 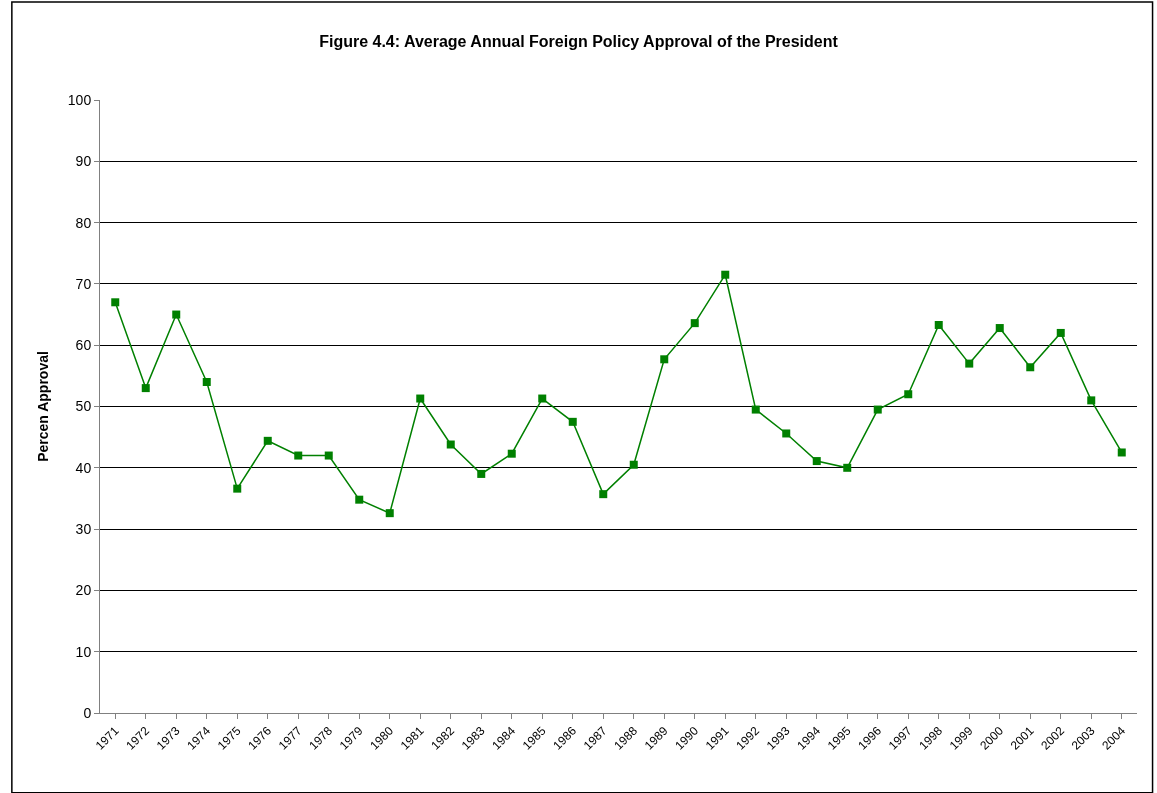 What do you see at coordinates (83, 651) in the screenshot?
I see `y-tick-label: 10` at bounding box center [83, 651].